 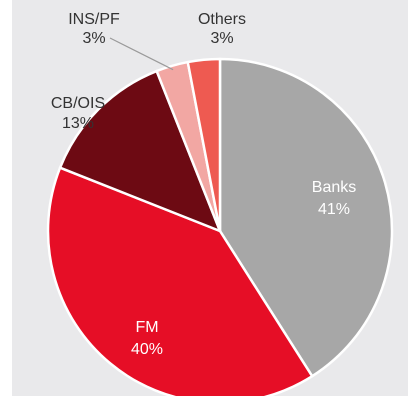 What do you see at coordinates (141, 54) in the screenshot?
I see `leader-line-ins-pf` at bounding box center [141, 54].